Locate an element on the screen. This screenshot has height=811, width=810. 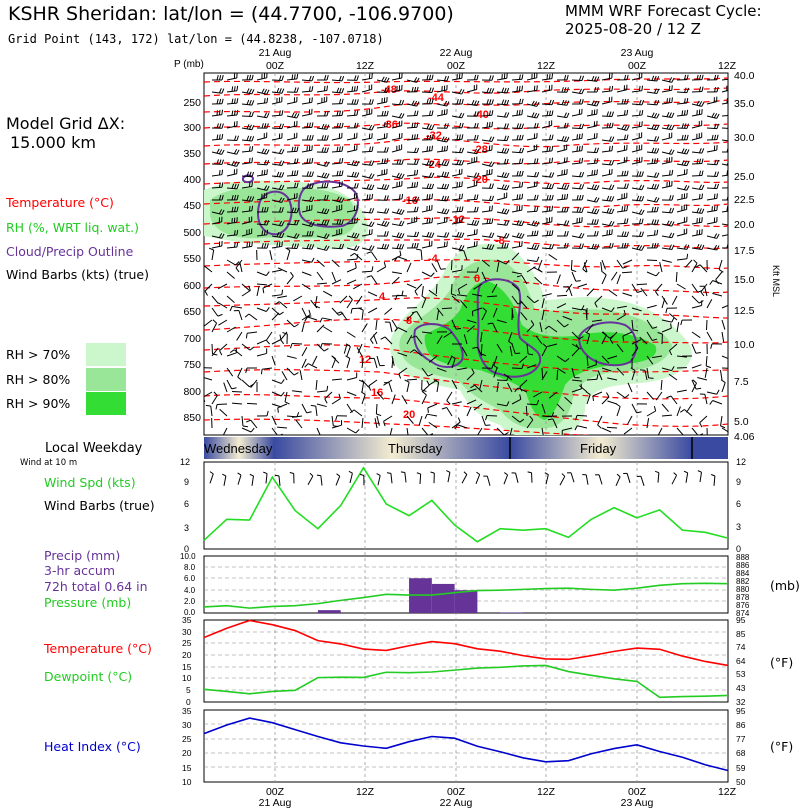
precip-ytick: 2.0 is located at coordinates (190, 601).